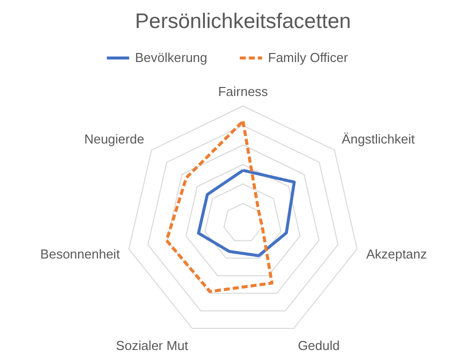  Describe the element at coordinates (308, 57) in the screenshot. I see `legend-label: Family Officer` at that location.